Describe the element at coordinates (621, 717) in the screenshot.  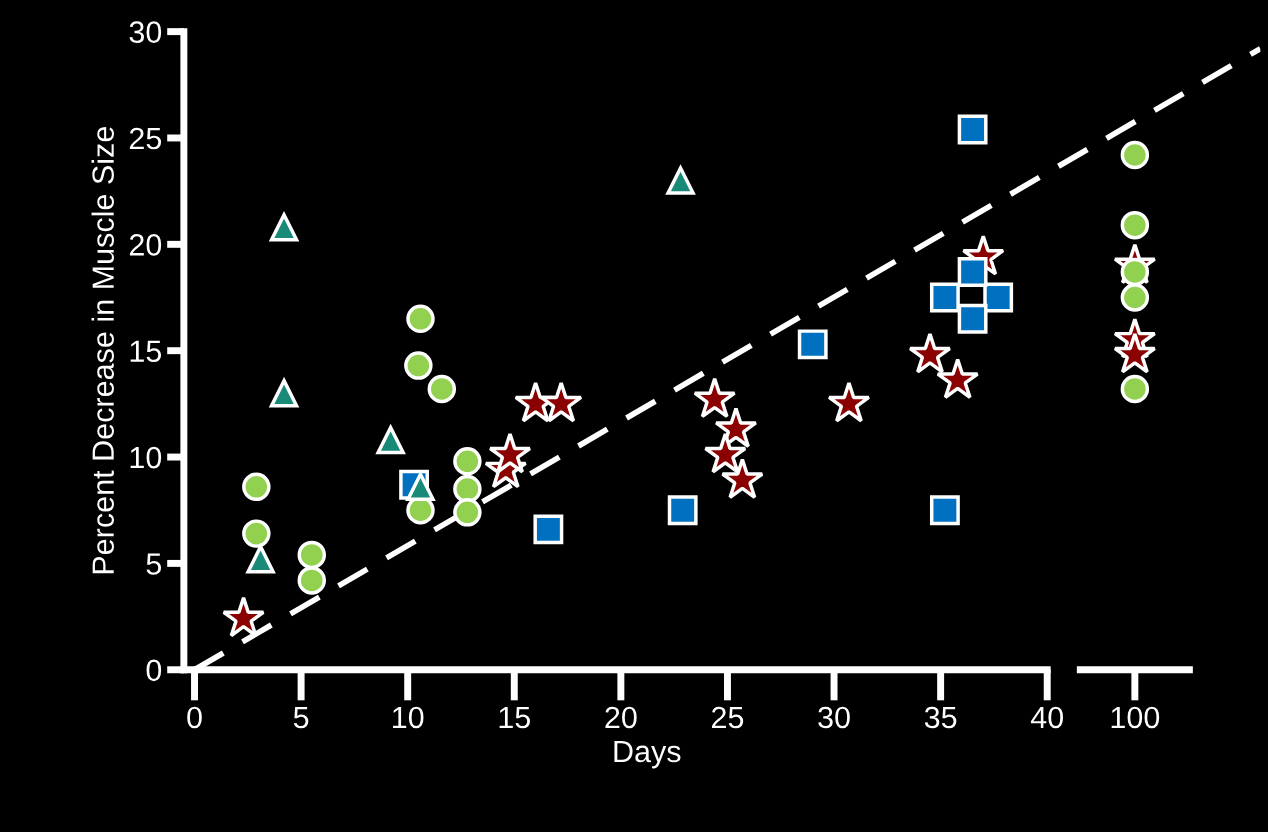
I see `x-tick-label: 20` at that location.